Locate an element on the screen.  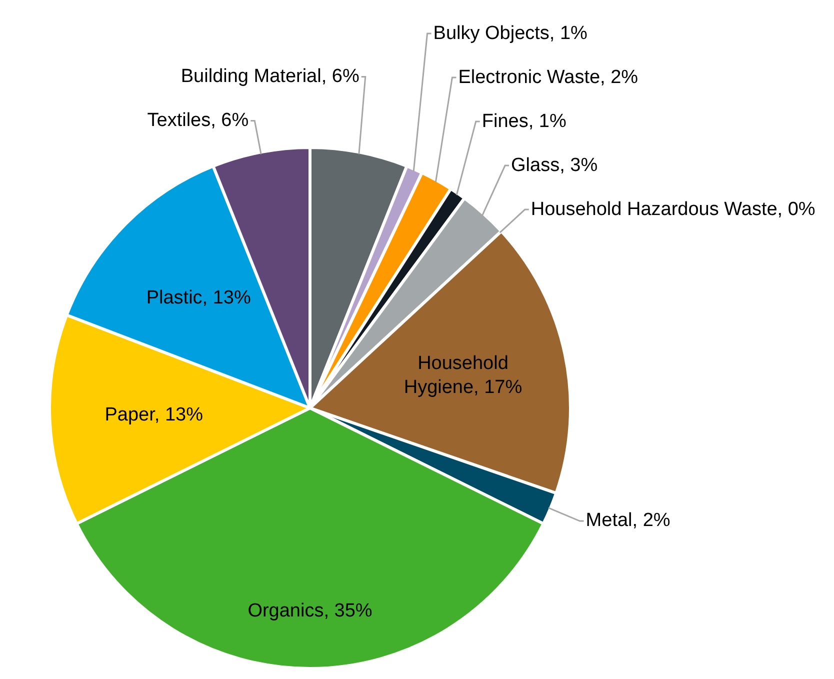
slice-label: Textiles, 6% is located at coordinates (198, 121).